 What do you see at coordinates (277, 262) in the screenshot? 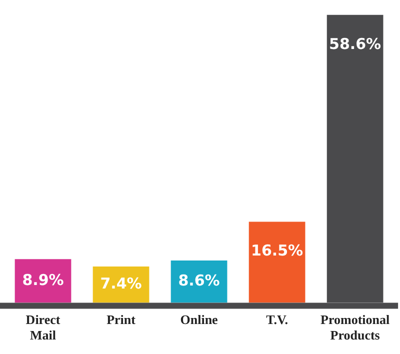
I see `bar` at bounding box center [277, 262].